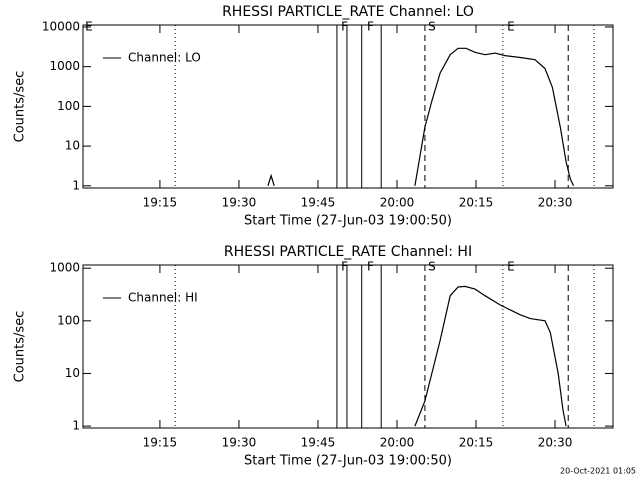  Describe the element at coordinates (61, 26) in the screenshot. I see `y-tick-label: 10000` at that location.